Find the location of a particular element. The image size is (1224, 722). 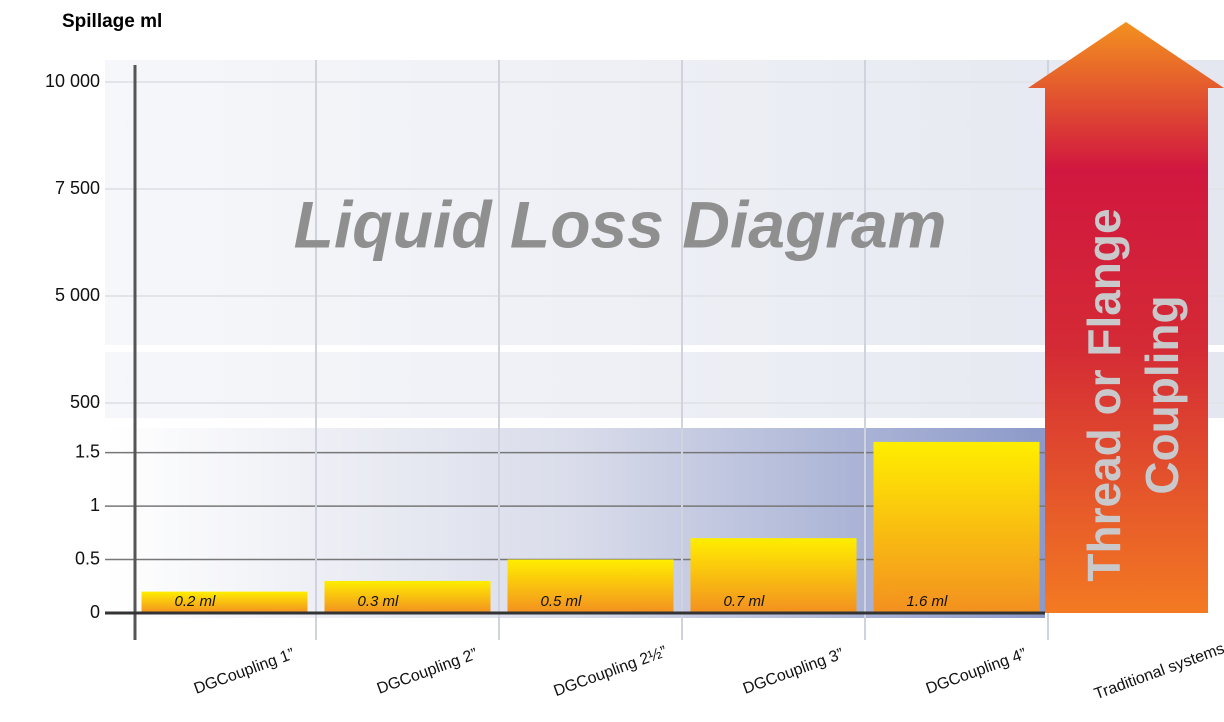

x-tick-label: Traditional systems is located at coordinates (1158, 671).